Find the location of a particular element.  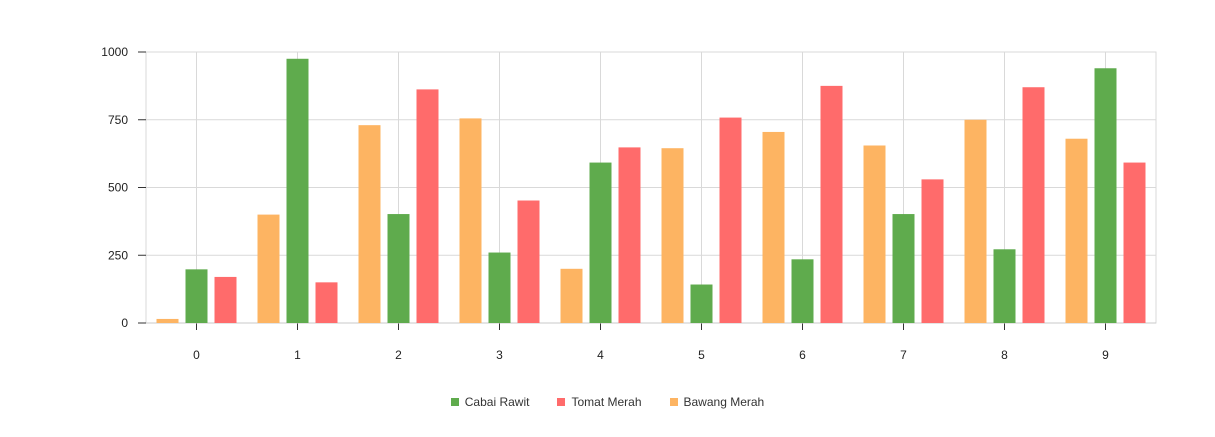

y-tick-label: 1000 is located at coordinates (114, 52).